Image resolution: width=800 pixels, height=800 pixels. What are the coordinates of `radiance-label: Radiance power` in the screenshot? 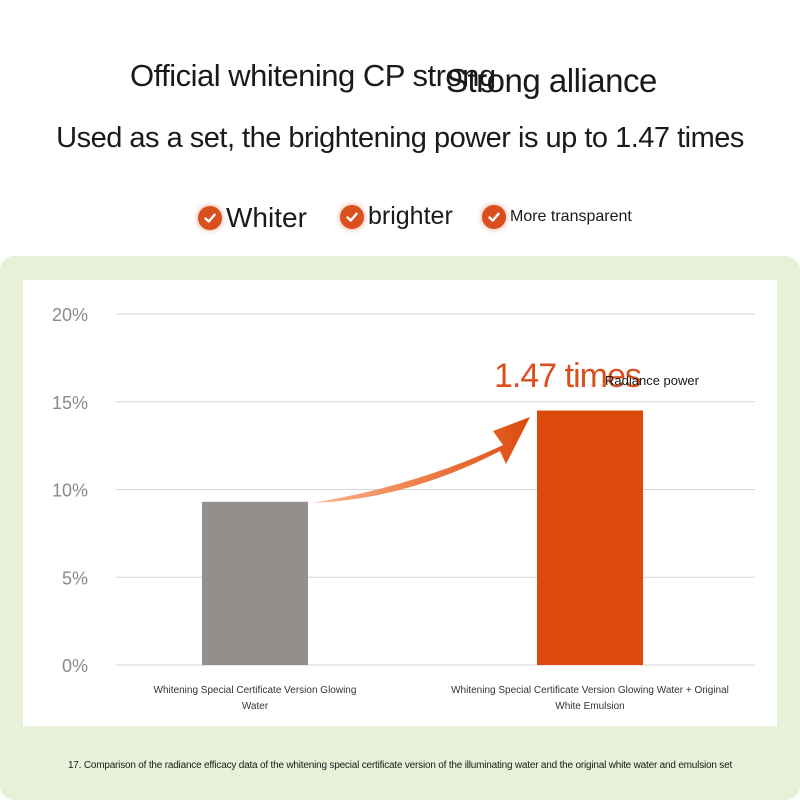 It's located at (652, 380).